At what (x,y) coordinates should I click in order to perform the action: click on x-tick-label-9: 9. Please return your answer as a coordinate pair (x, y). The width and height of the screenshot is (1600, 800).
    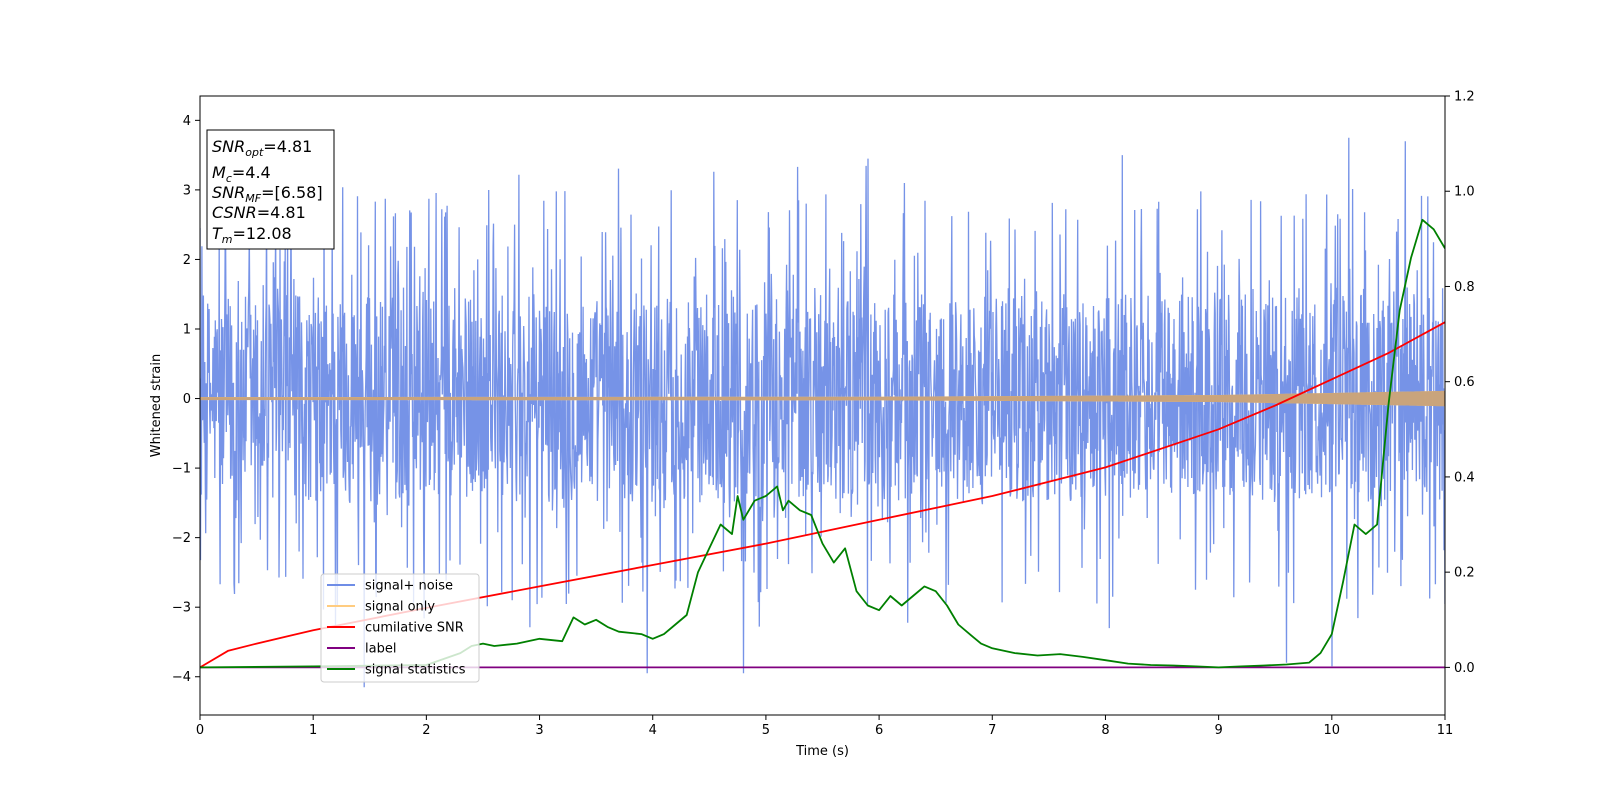
    Looking at the image, I should click on (1218, 730).